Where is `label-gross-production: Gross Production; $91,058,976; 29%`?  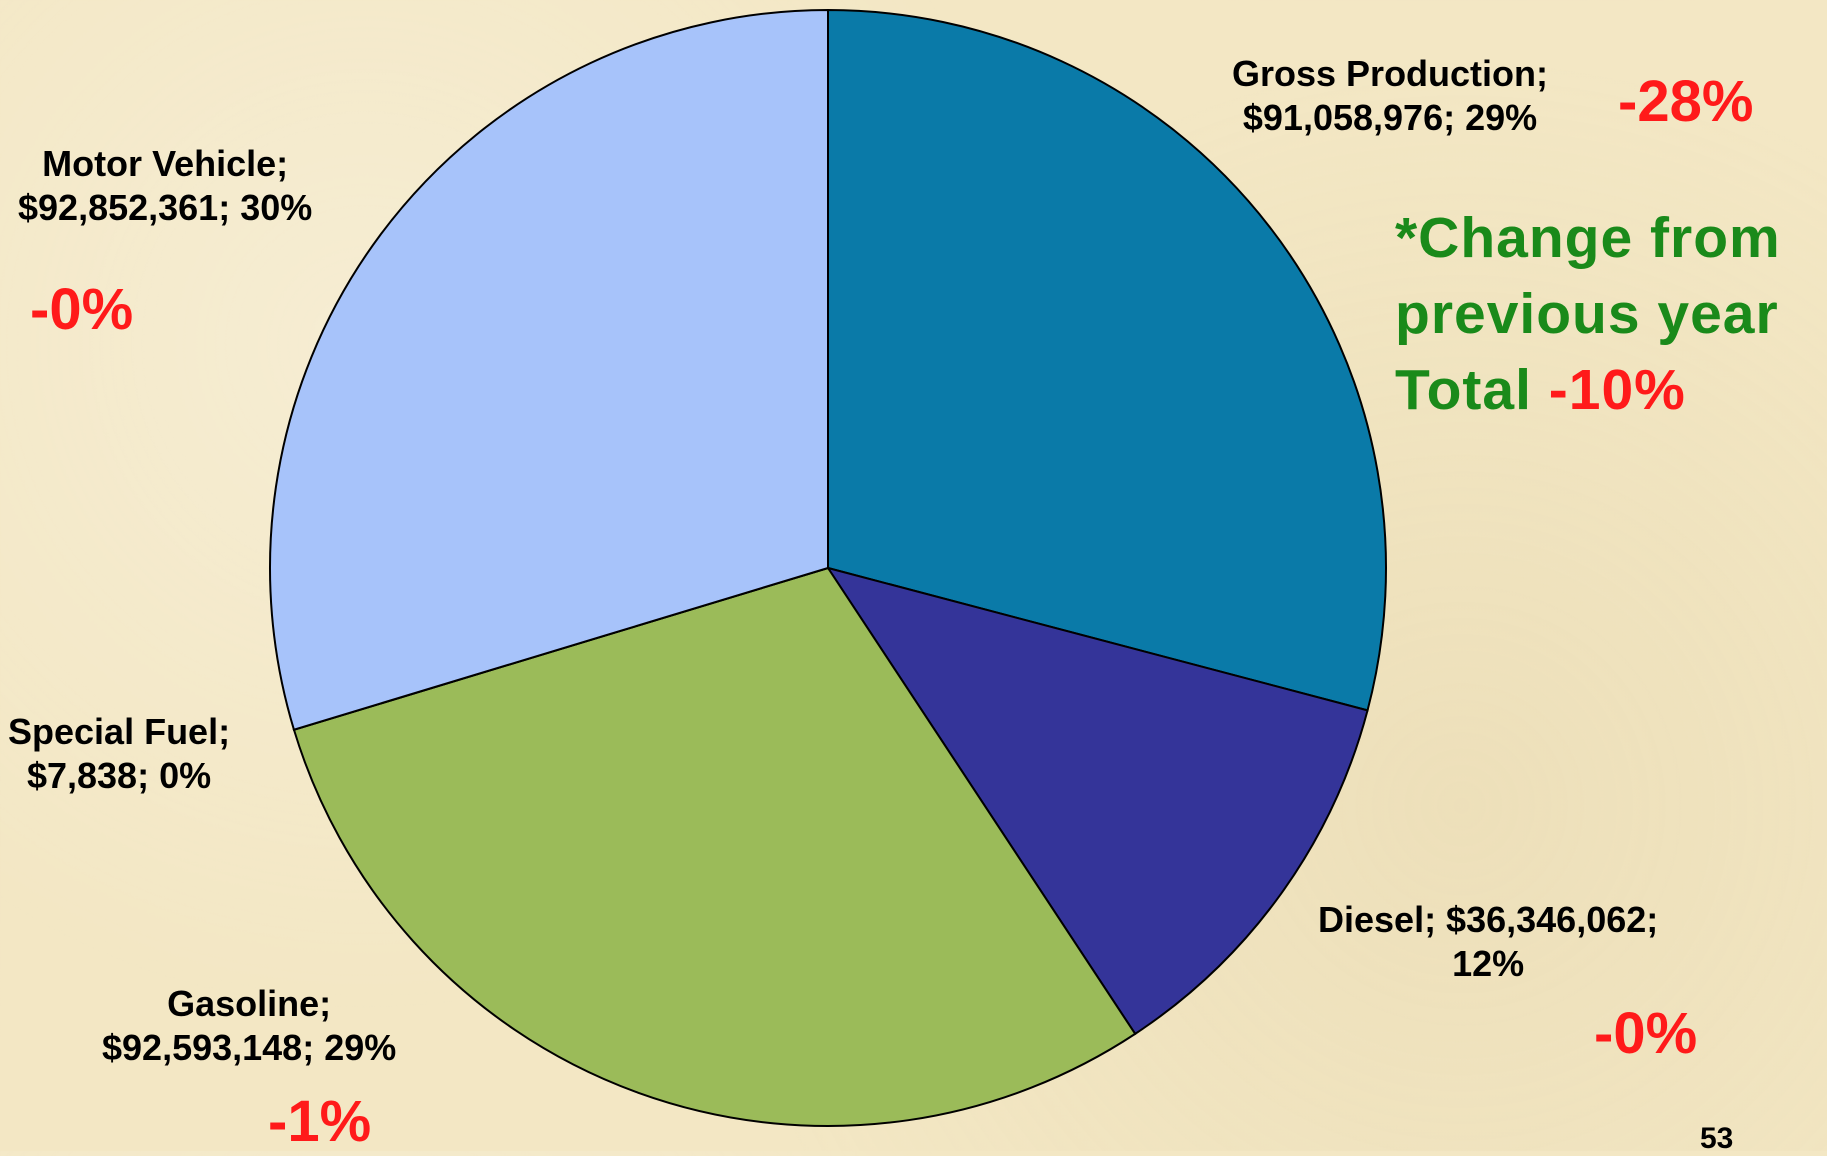 label-gross-production: Gross Production; $91,058,976; 29% is located at coordinates (1390, 96).